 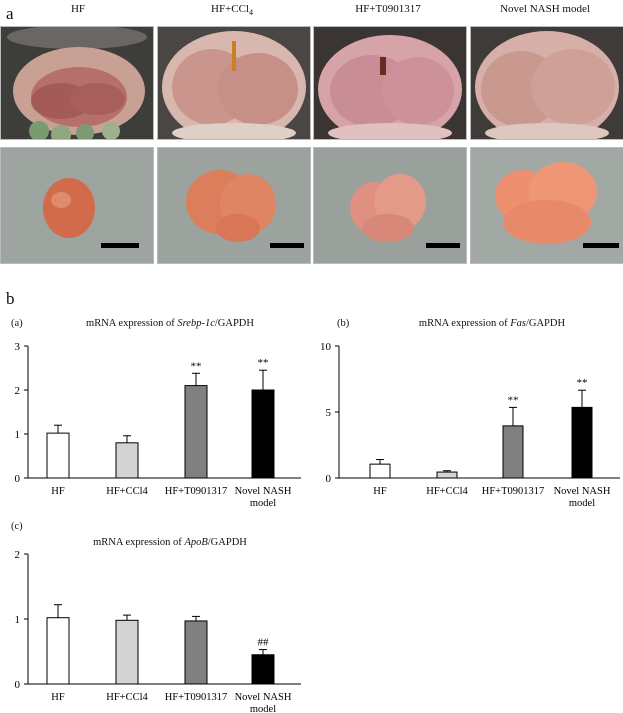 What do you see at coordinates (234, 83) in the screenshot?
I see `abdomen-photo-hf-ccl4` at bounding box center [234, 83].